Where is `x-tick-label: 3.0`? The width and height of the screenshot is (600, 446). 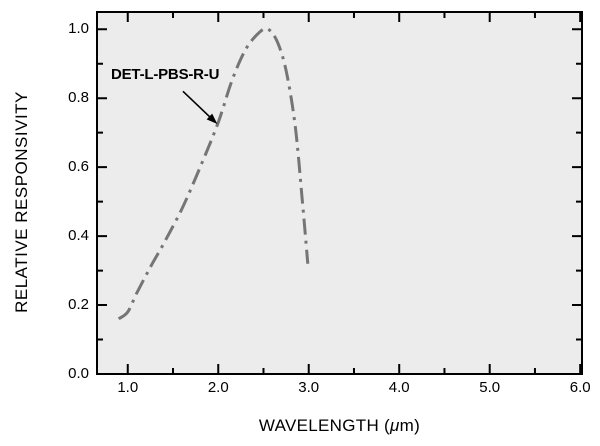 x-tick-label: 3.0 is located at coordinates (309, 387).